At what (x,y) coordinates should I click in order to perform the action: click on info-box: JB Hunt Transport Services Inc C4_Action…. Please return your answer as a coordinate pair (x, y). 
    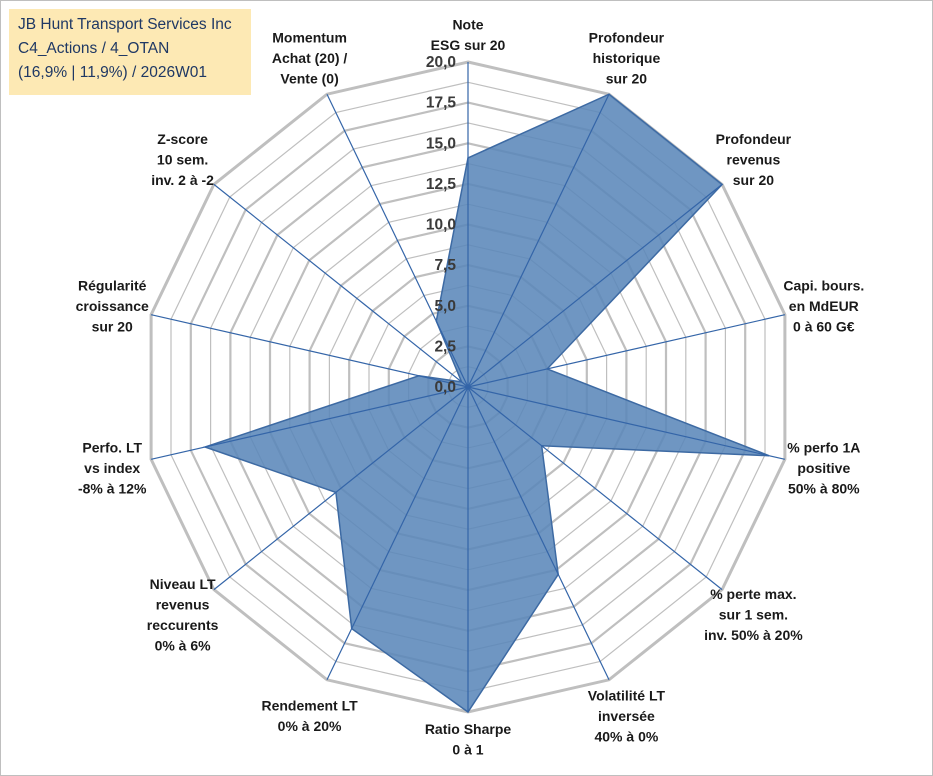
    Looking at the image, I should click on (130, 52).